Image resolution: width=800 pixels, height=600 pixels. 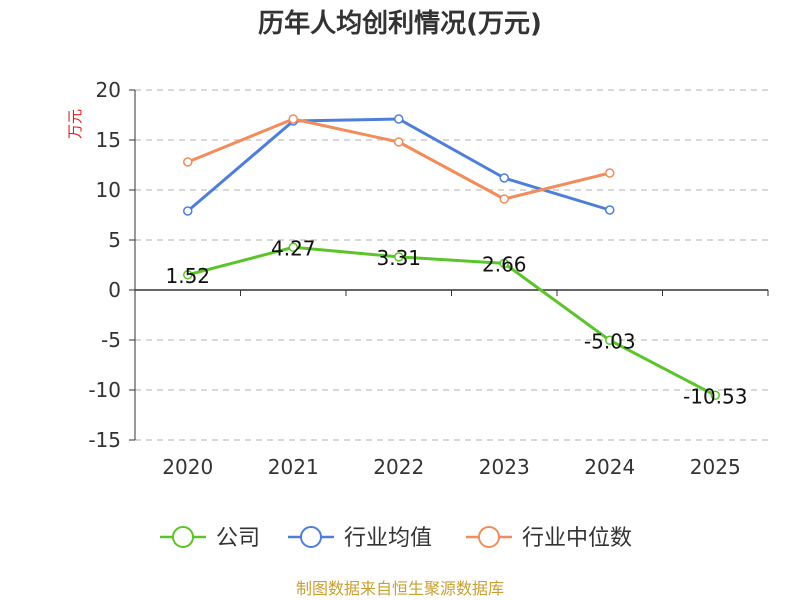 What do you see at coordinates (400, 588) in the screenshot?
I see `source-note: 制图数据来自恒生聚源数据库` at bounding box center [400, 588].